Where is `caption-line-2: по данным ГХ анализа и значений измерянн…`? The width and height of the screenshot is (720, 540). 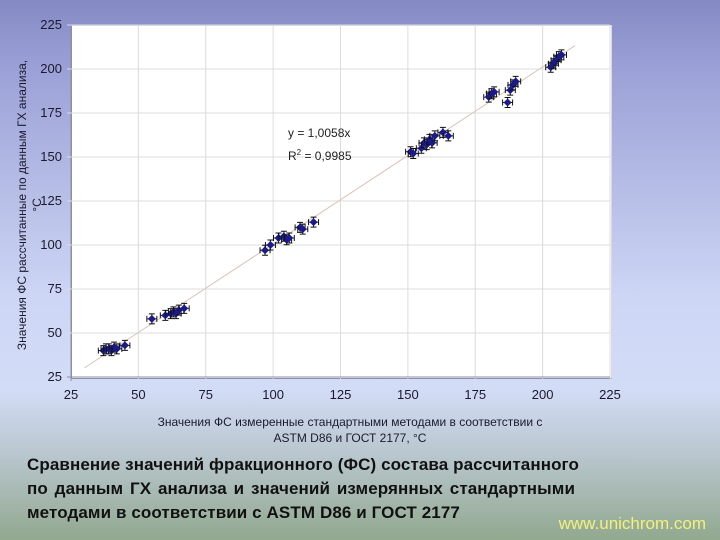
caption-line-2: по данным ГХ анализа и значений измерянн… is located at coordinates (301, 488).